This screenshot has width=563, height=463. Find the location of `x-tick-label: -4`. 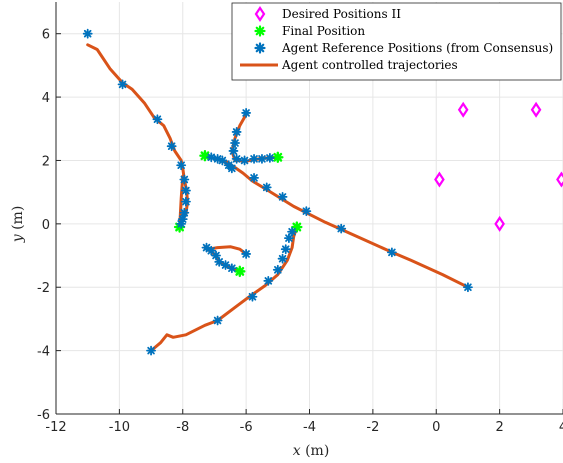

x-tick-label: -4 is located at coordinates (309, 427).